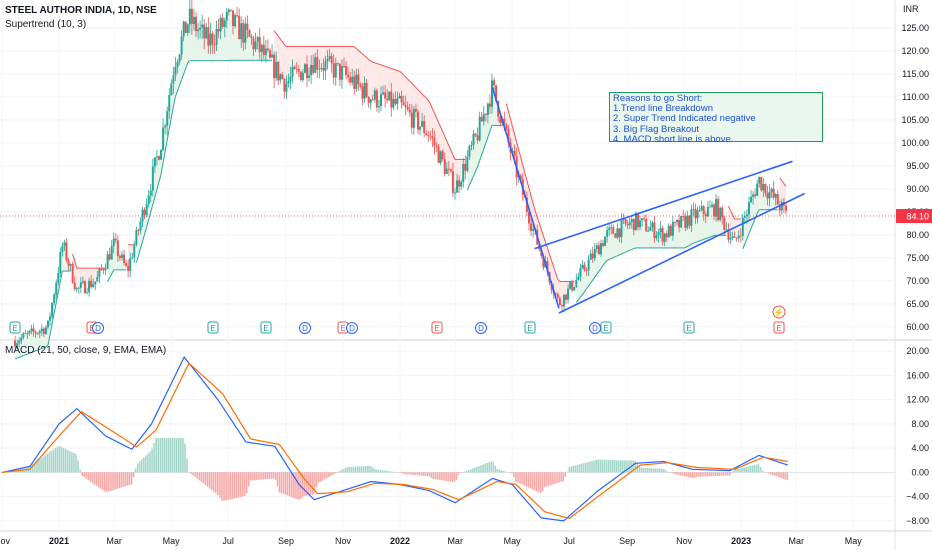  I want to click on supertrend-legend: Supertrend (10, 3), so click(46, 24).